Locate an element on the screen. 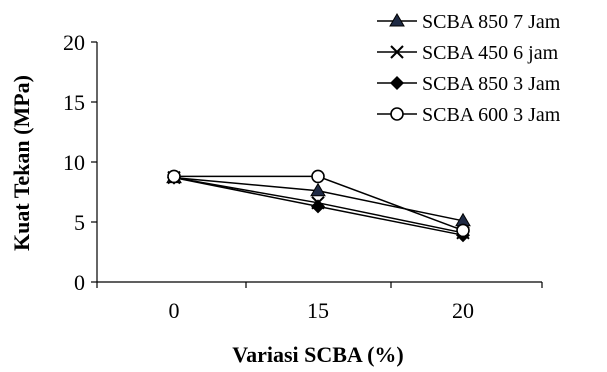 The image size is (607, 372). legend-item: SCBA 850 3 Jam is located at coordinates (469, 84).